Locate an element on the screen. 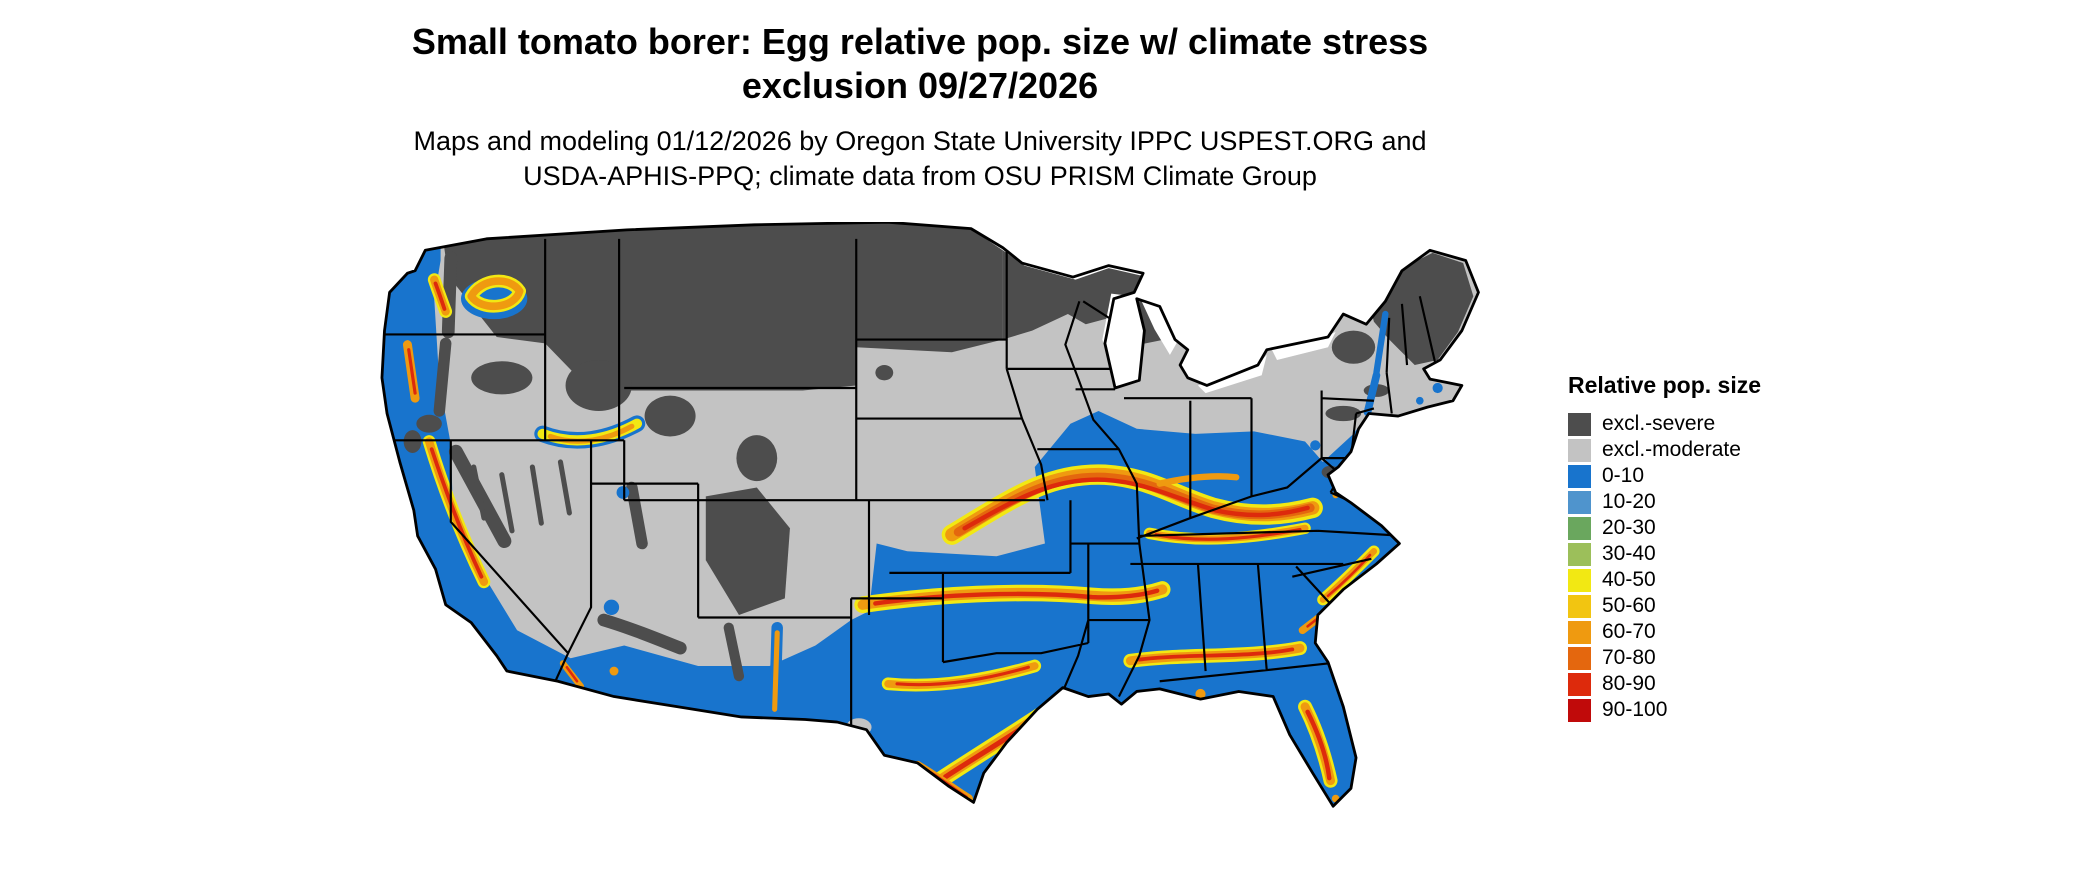  legend-item: excl.-severe is located at coordinates (1664, 424).